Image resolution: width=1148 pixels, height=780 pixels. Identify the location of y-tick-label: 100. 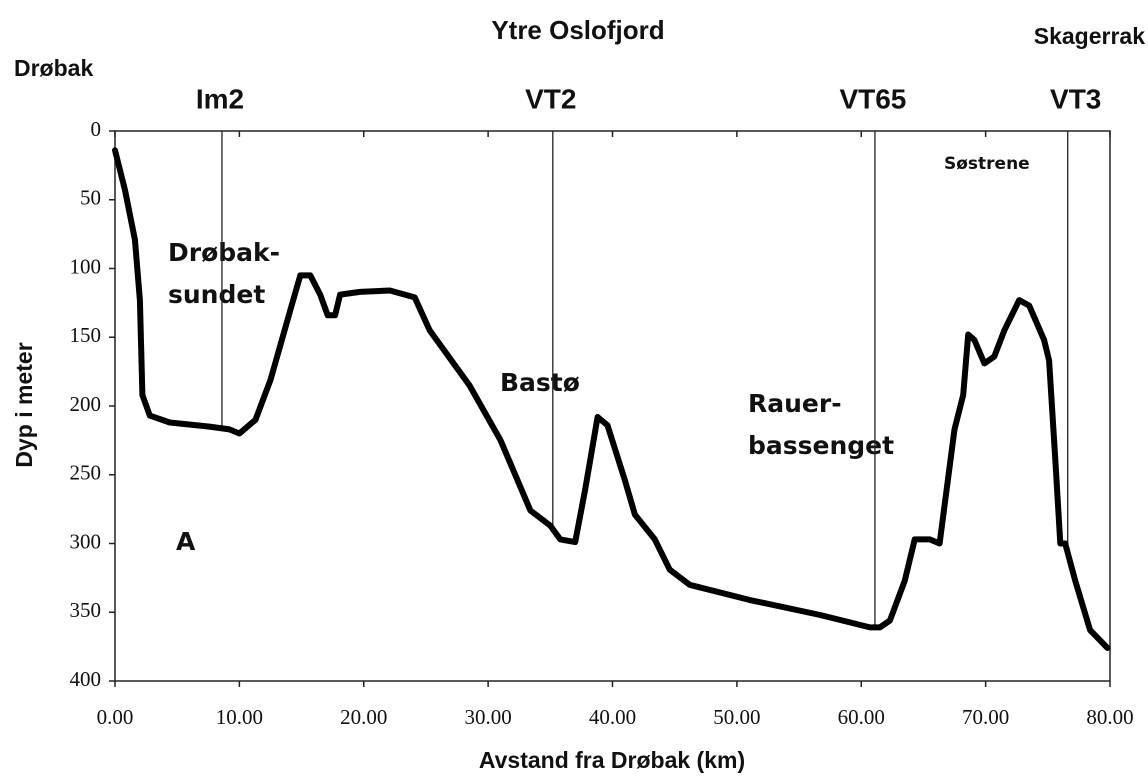
(86, 266).